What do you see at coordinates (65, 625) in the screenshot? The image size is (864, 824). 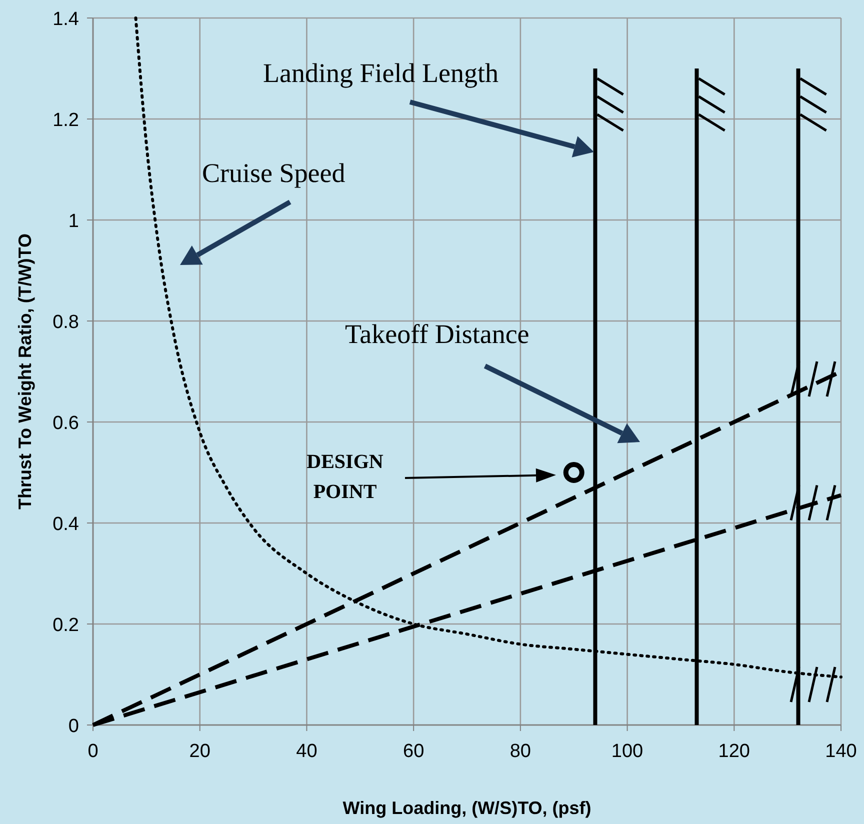 I see `y-tick-label: 0.2` at bounding box center [65, 625].